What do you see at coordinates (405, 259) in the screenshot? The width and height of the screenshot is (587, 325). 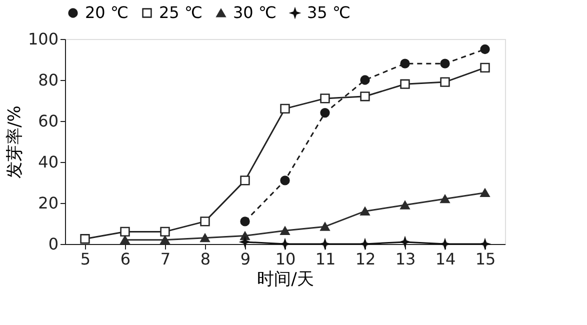 I see `x-tick-label: 13` at bounding box center [405, 259].